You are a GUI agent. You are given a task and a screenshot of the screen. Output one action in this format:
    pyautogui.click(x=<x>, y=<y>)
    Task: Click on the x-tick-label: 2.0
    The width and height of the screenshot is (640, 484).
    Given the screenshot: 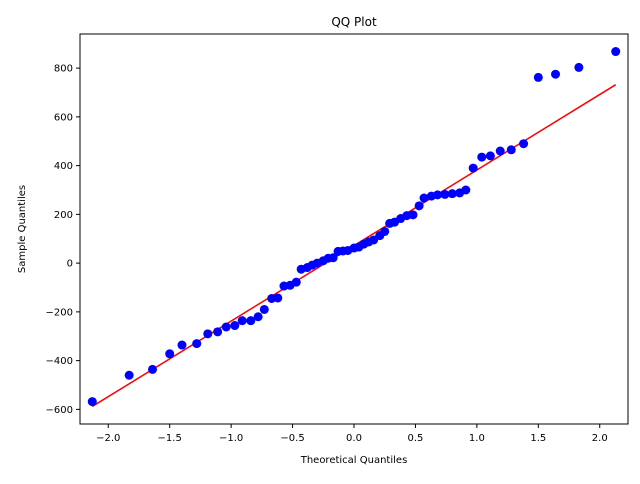 What is the action you would take?
    pyautogui.click(x=600, y=438)
    